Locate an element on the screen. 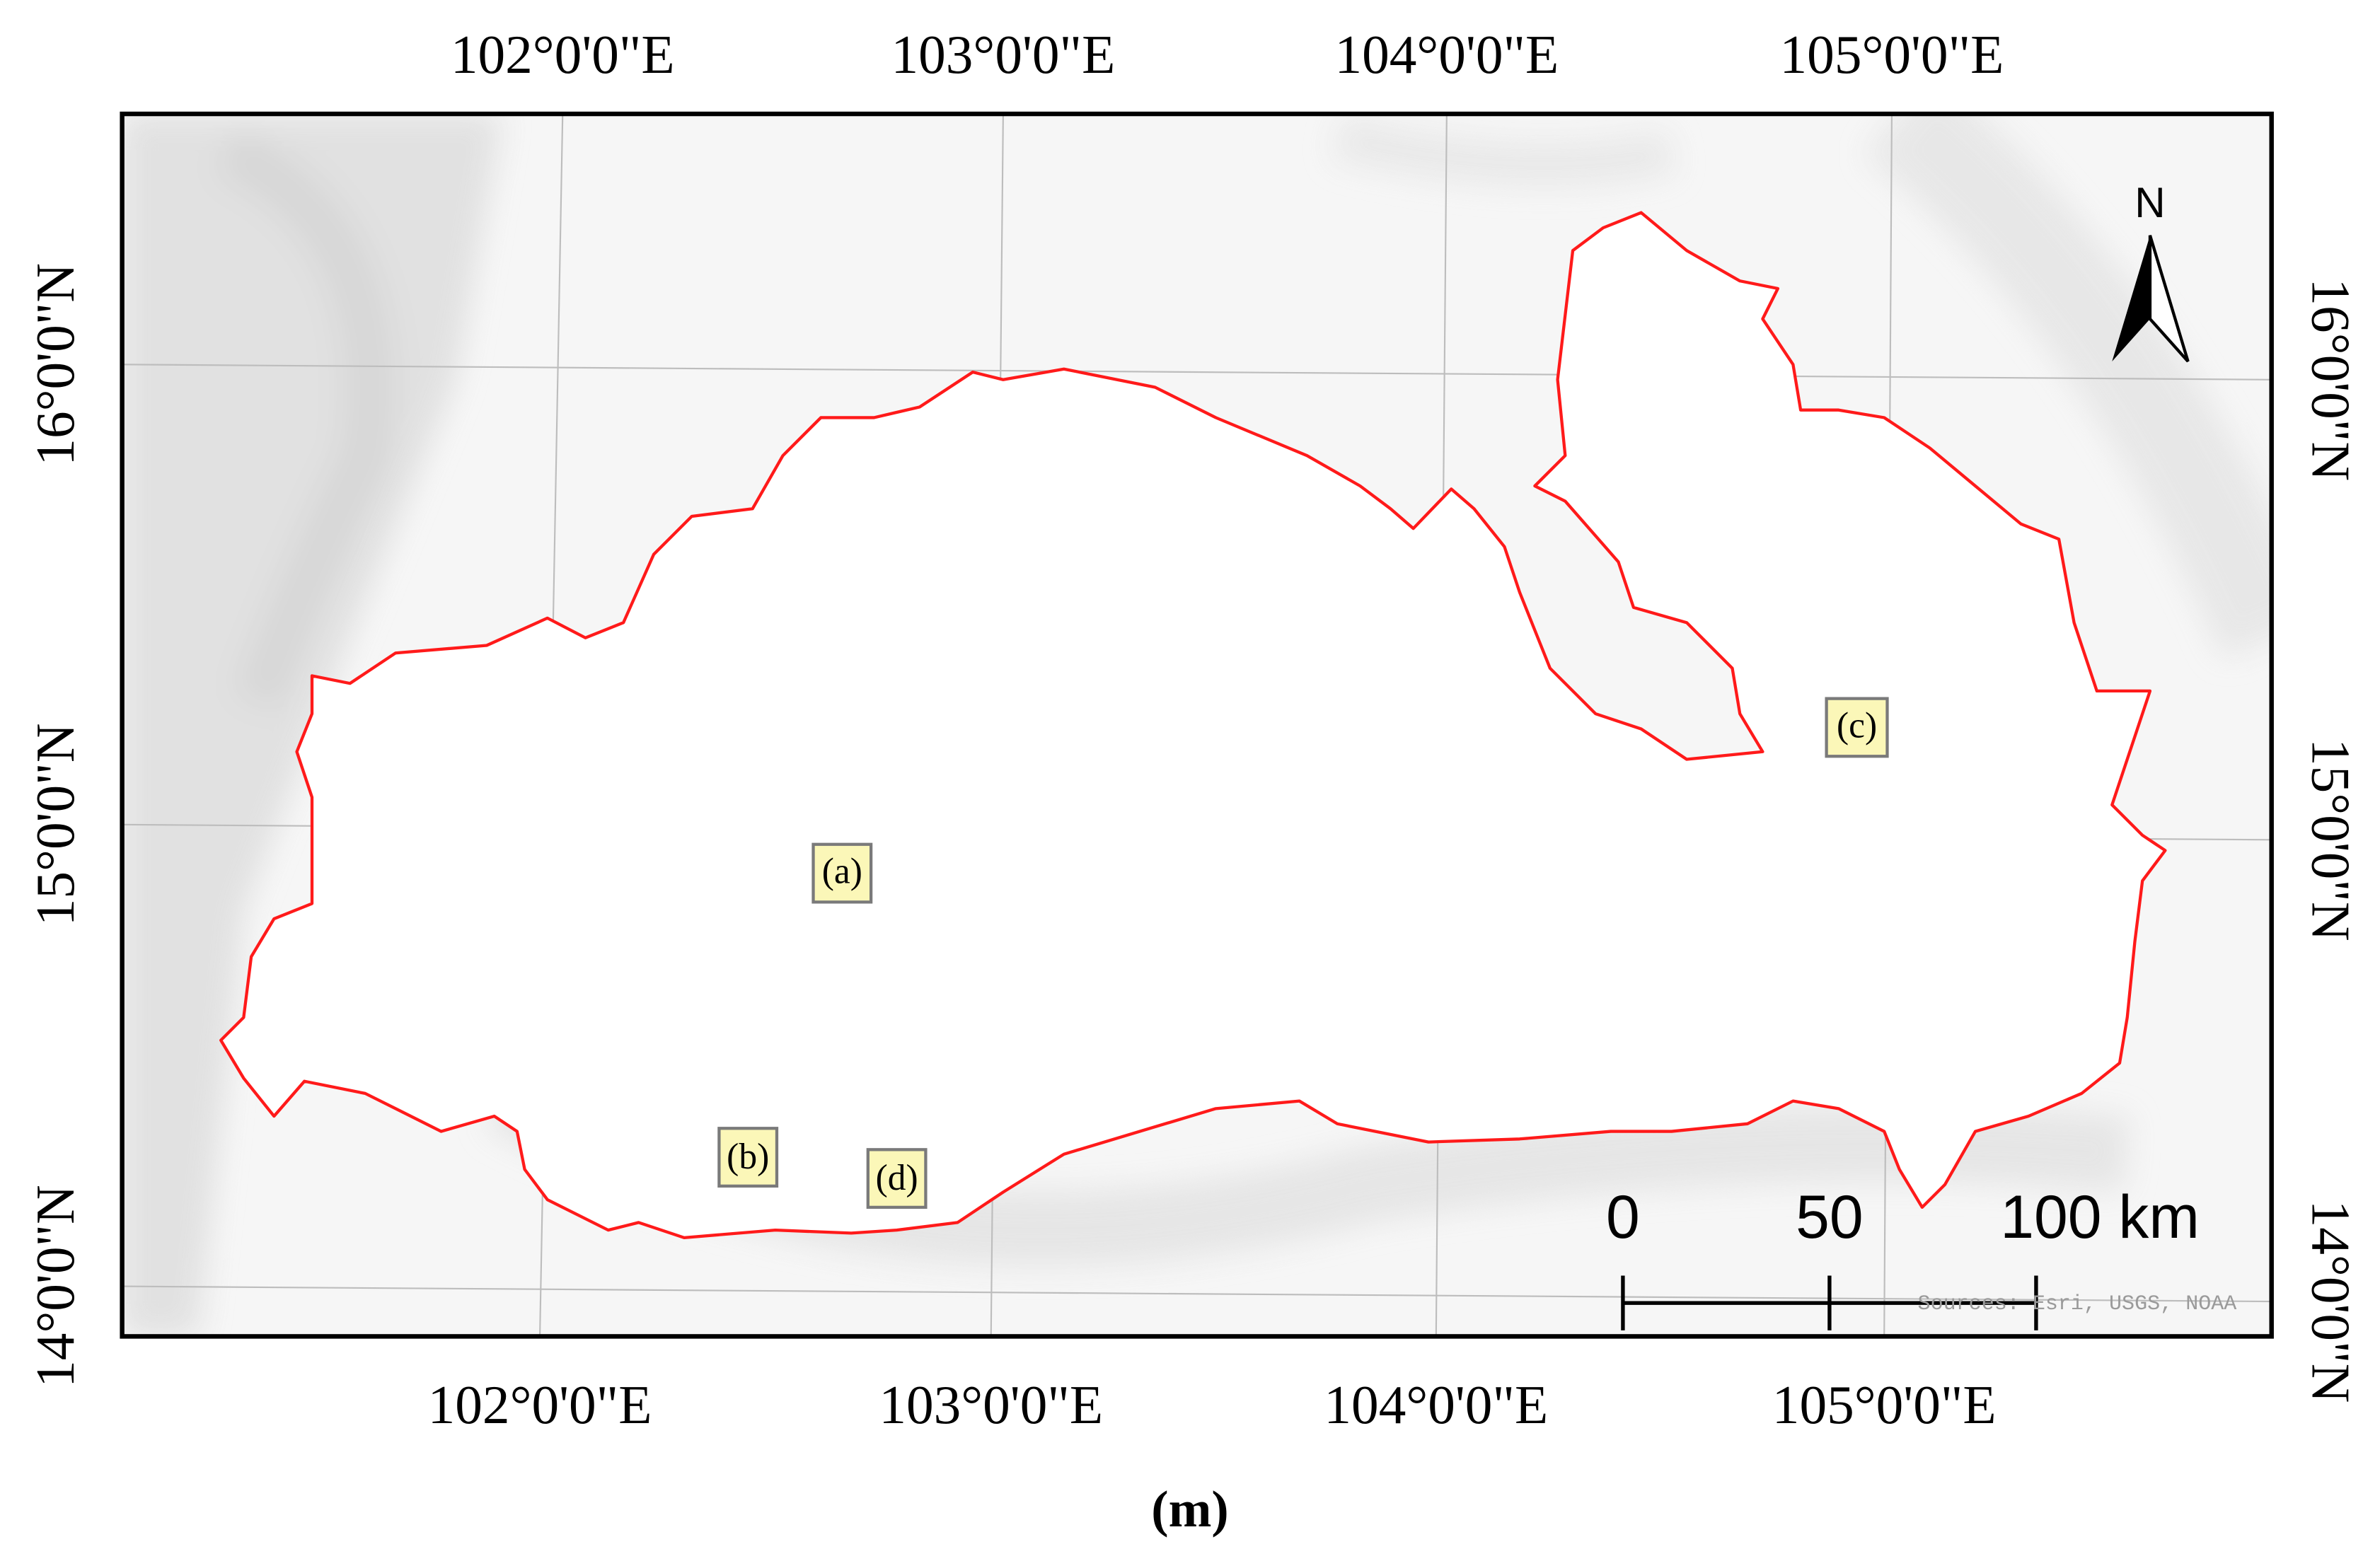 The width and height of the screenshot is (2380, 1549). site-label: (c) is located at coordinates (1857, 726).